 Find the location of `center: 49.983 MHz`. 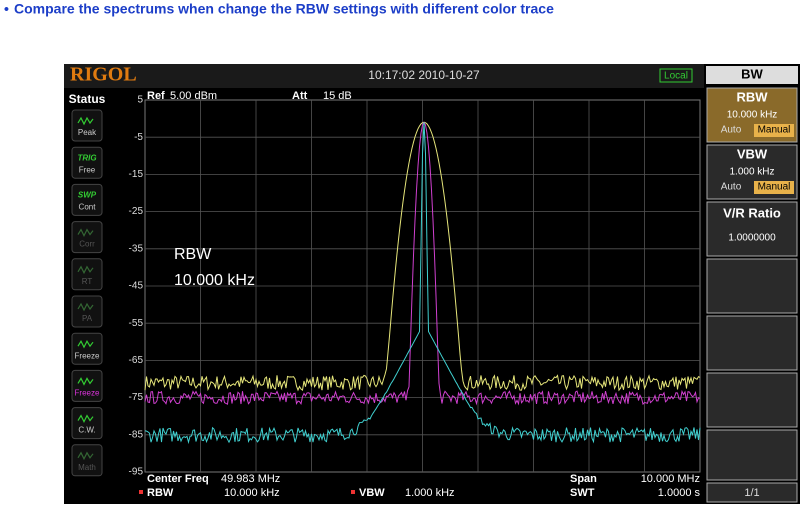

center: 49.983 MHz is located at coordinates (250, 479).